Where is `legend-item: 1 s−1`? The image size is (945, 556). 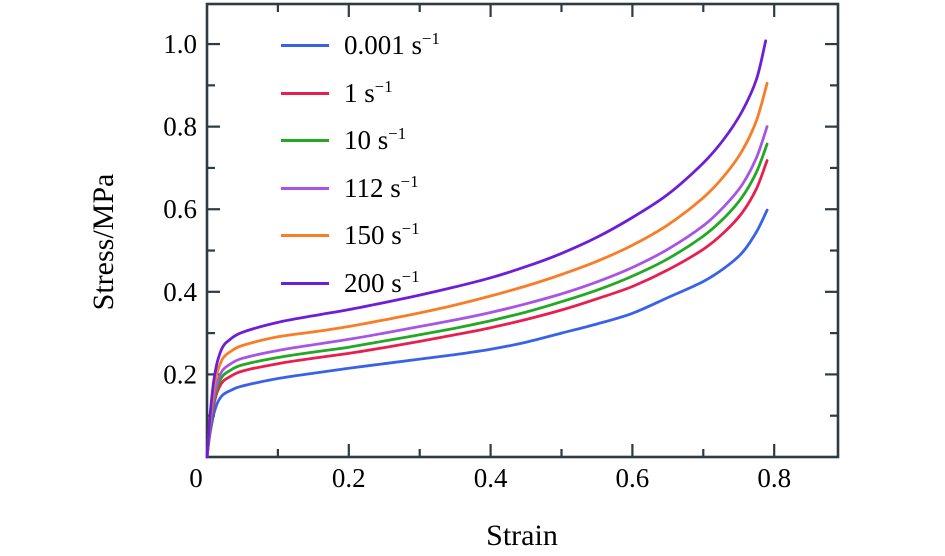 legend-item: 1 s−1 is located at coordinates (360, 94).